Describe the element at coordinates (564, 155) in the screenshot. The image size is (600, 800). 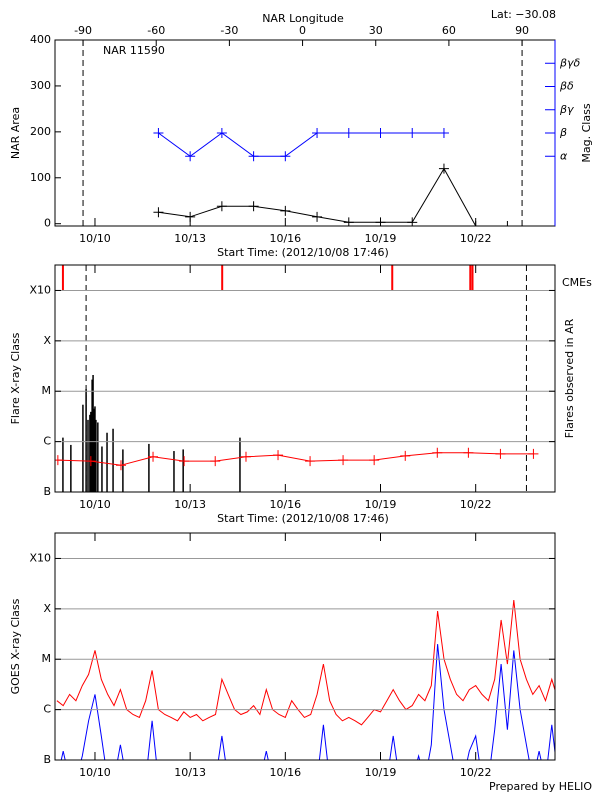
I see `y2-tick-label: α` at that location.